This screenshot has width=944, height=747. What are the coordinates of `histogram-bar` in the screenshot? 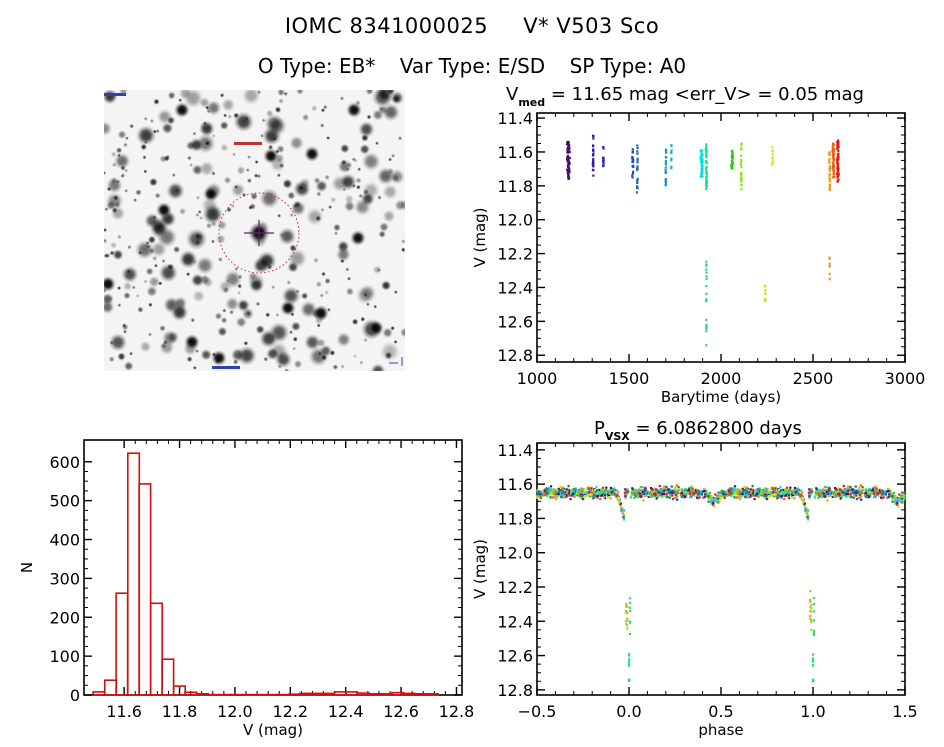 It's located at (386, 694).